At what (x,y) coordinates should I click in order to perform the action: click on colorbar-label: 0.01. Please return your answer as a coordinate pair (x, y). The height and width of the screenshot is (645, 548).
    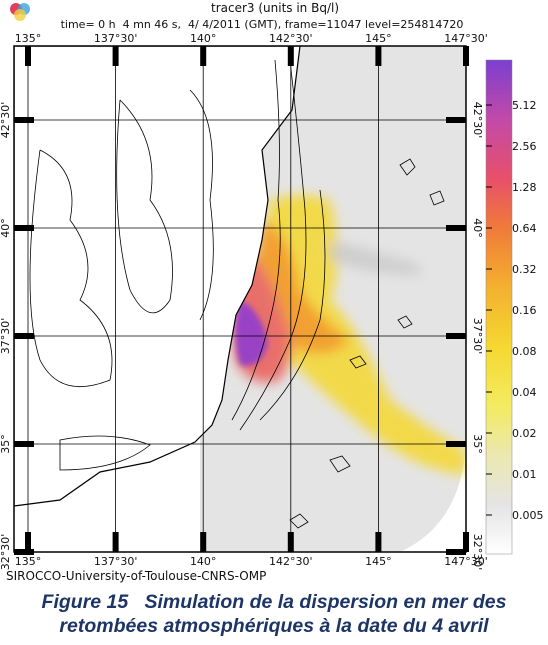
    Looking at the image, I should click on (524, 474).